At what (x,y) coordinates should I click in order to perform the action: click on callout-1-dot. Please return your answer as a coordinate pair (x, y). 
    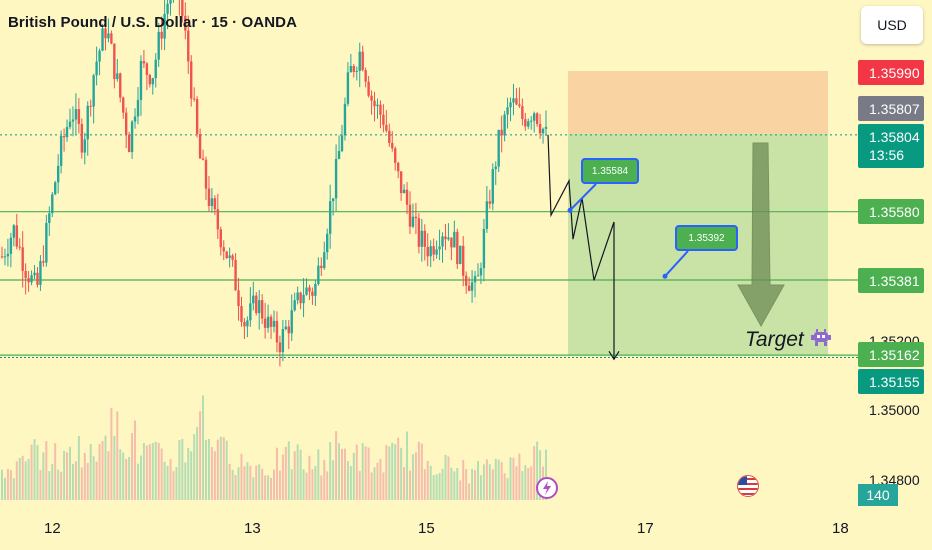
    Looking at the image, I should click on (570, 210).